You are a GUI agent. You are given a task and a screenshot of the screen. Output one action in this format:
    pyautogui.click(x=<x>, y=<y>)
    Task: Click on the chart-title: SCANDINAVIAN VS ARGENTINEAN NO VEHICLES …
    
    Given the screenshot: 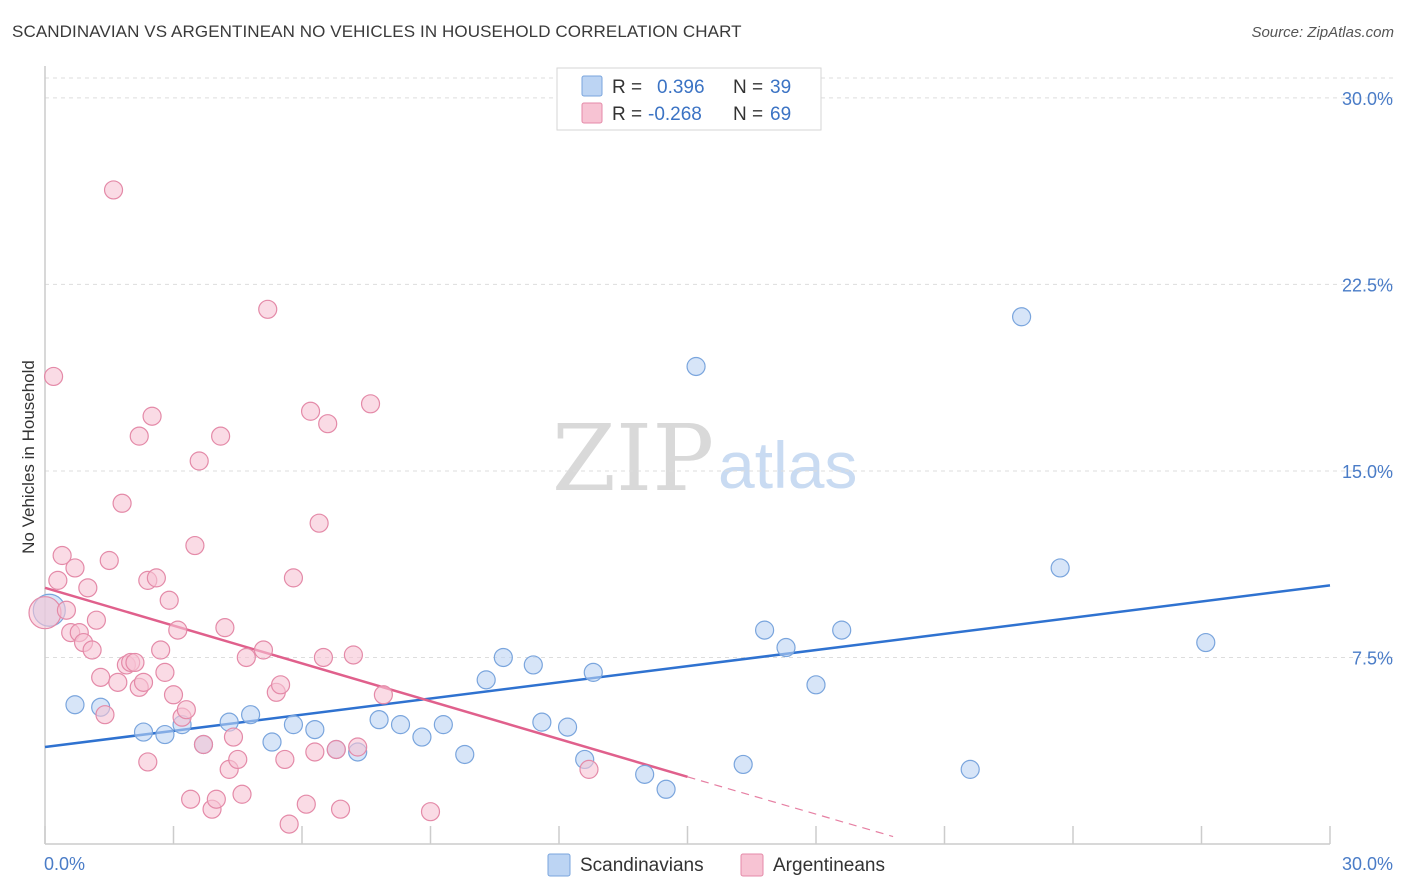 What is the action you would take?
    pyautogui.click(x=377, y=31)
    